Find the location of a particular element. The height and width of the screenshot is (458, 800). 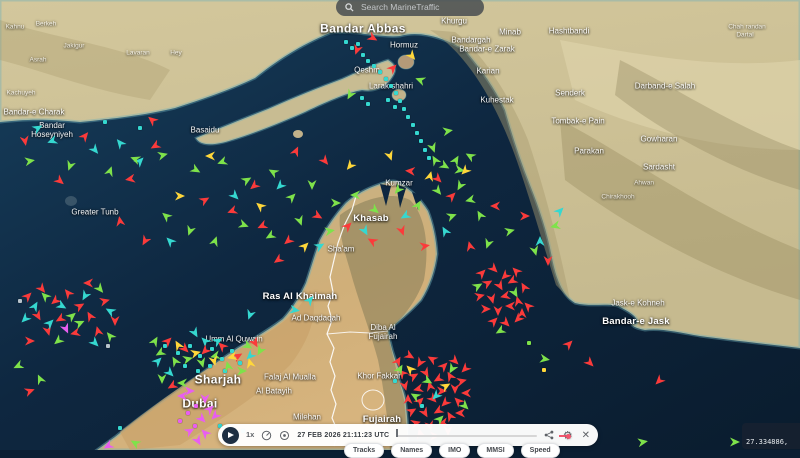

timeline-slider-handle is located at coordinates (569, 436).